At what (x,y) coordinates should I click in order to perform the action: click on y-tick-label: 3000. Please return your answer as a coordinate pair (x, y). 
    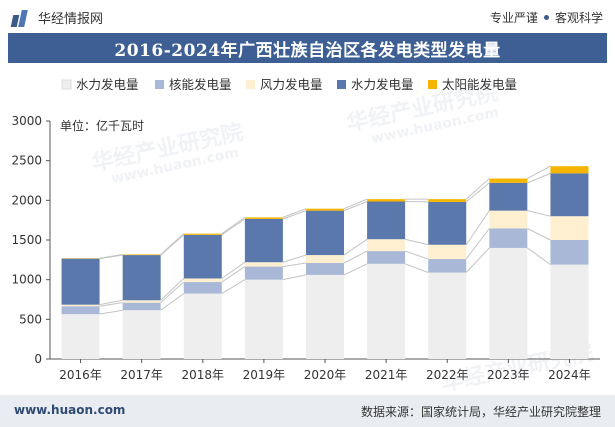
    Looking at the image, I should click on (26, 121).